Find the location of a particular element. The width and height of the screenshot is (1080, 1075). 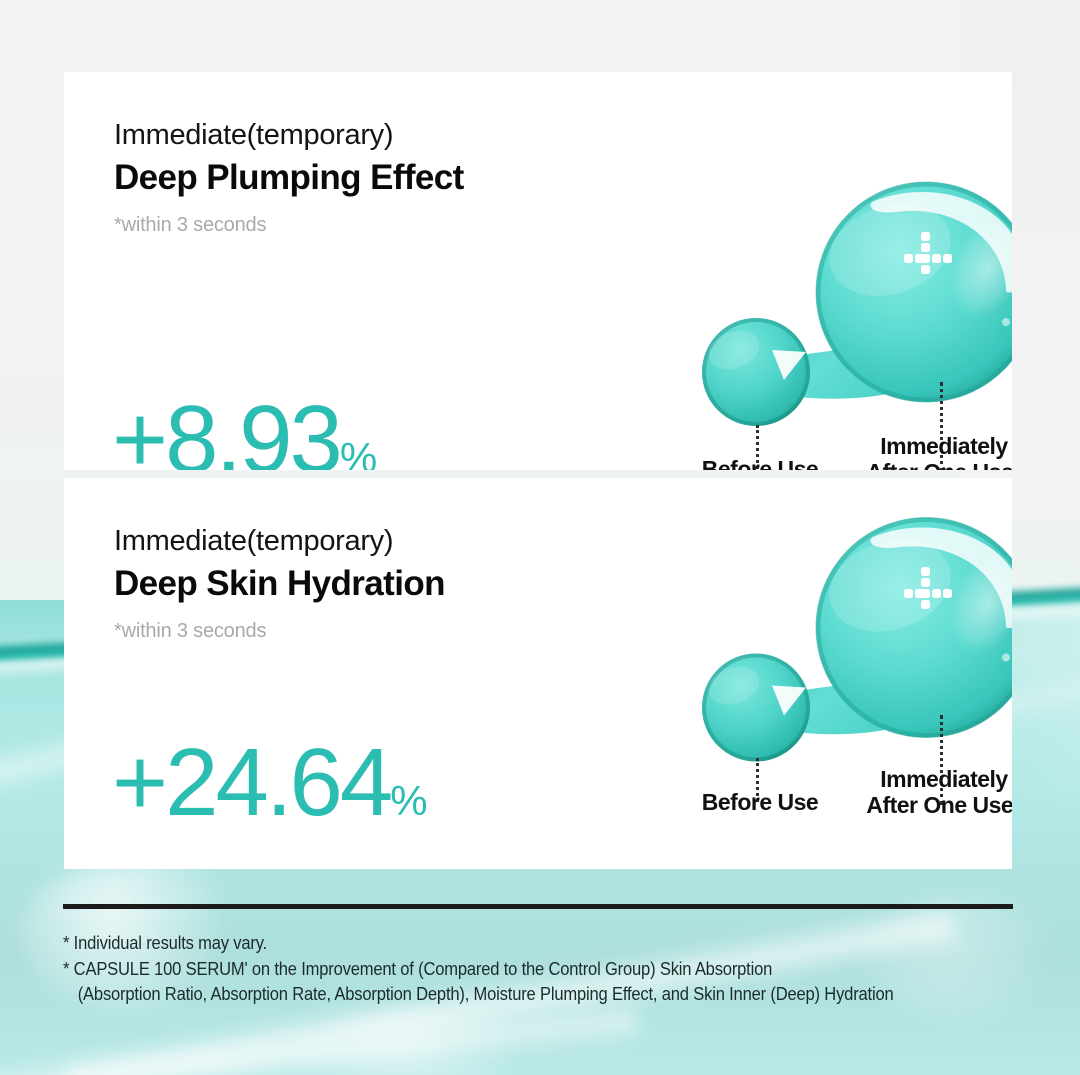

page-title: Deep Plumping Effect is located at coordinates (289, 178).